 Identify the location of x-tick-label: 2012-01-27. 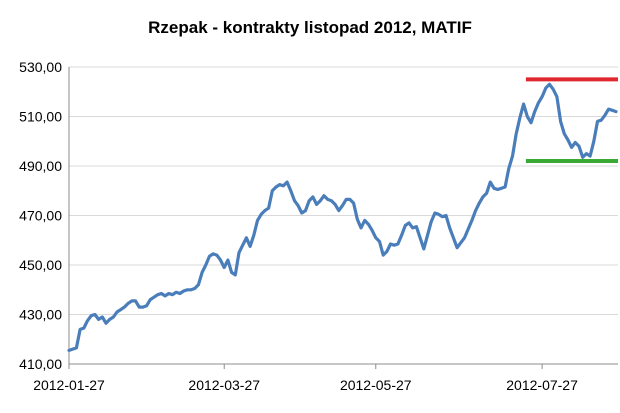
(69, 385).